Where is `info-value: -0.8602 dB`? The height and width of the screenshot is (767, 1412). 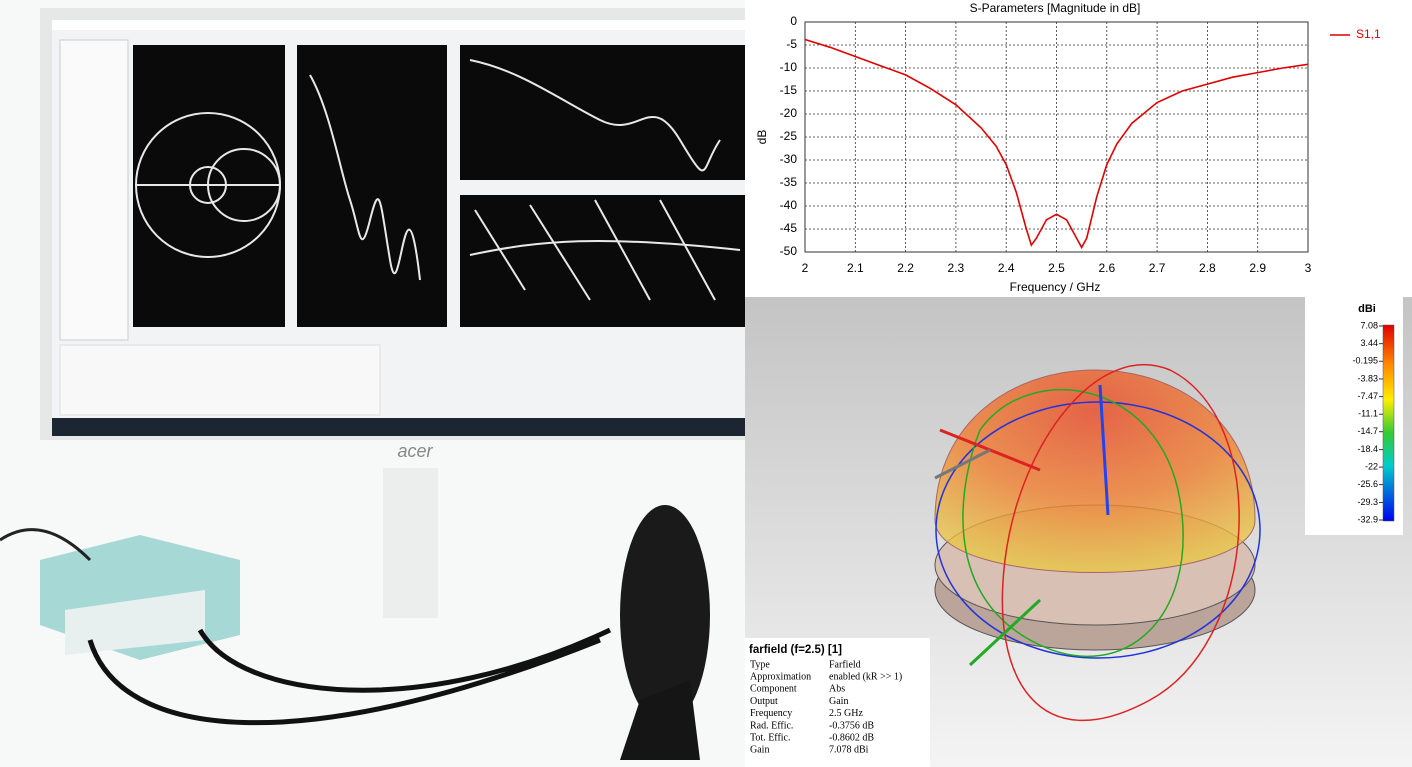
info-value: -0.8602 dB is located at coordinates (851, 737).